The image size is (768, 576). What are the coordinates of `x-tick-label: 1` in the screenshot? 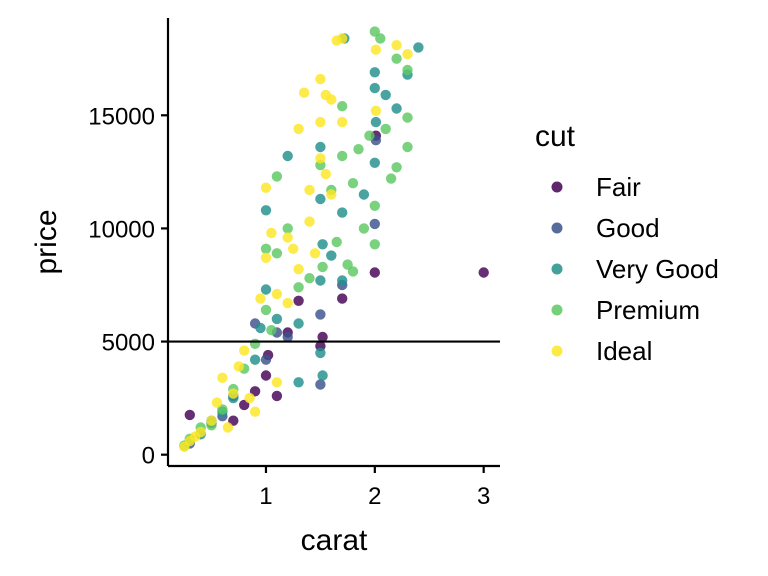 It's located at (265, 496).